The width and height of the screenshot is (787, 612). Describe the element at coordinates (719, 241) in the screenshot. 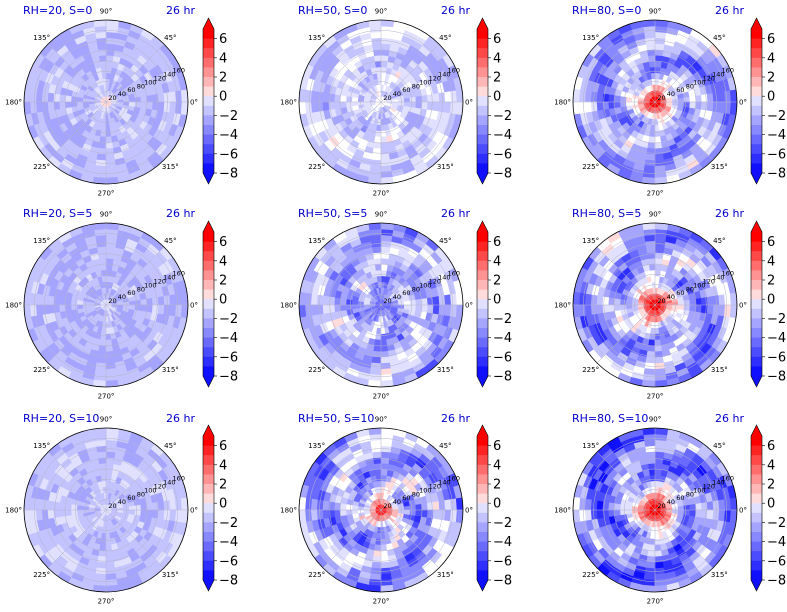

I see `angle-tick-label: 45°` at that location.